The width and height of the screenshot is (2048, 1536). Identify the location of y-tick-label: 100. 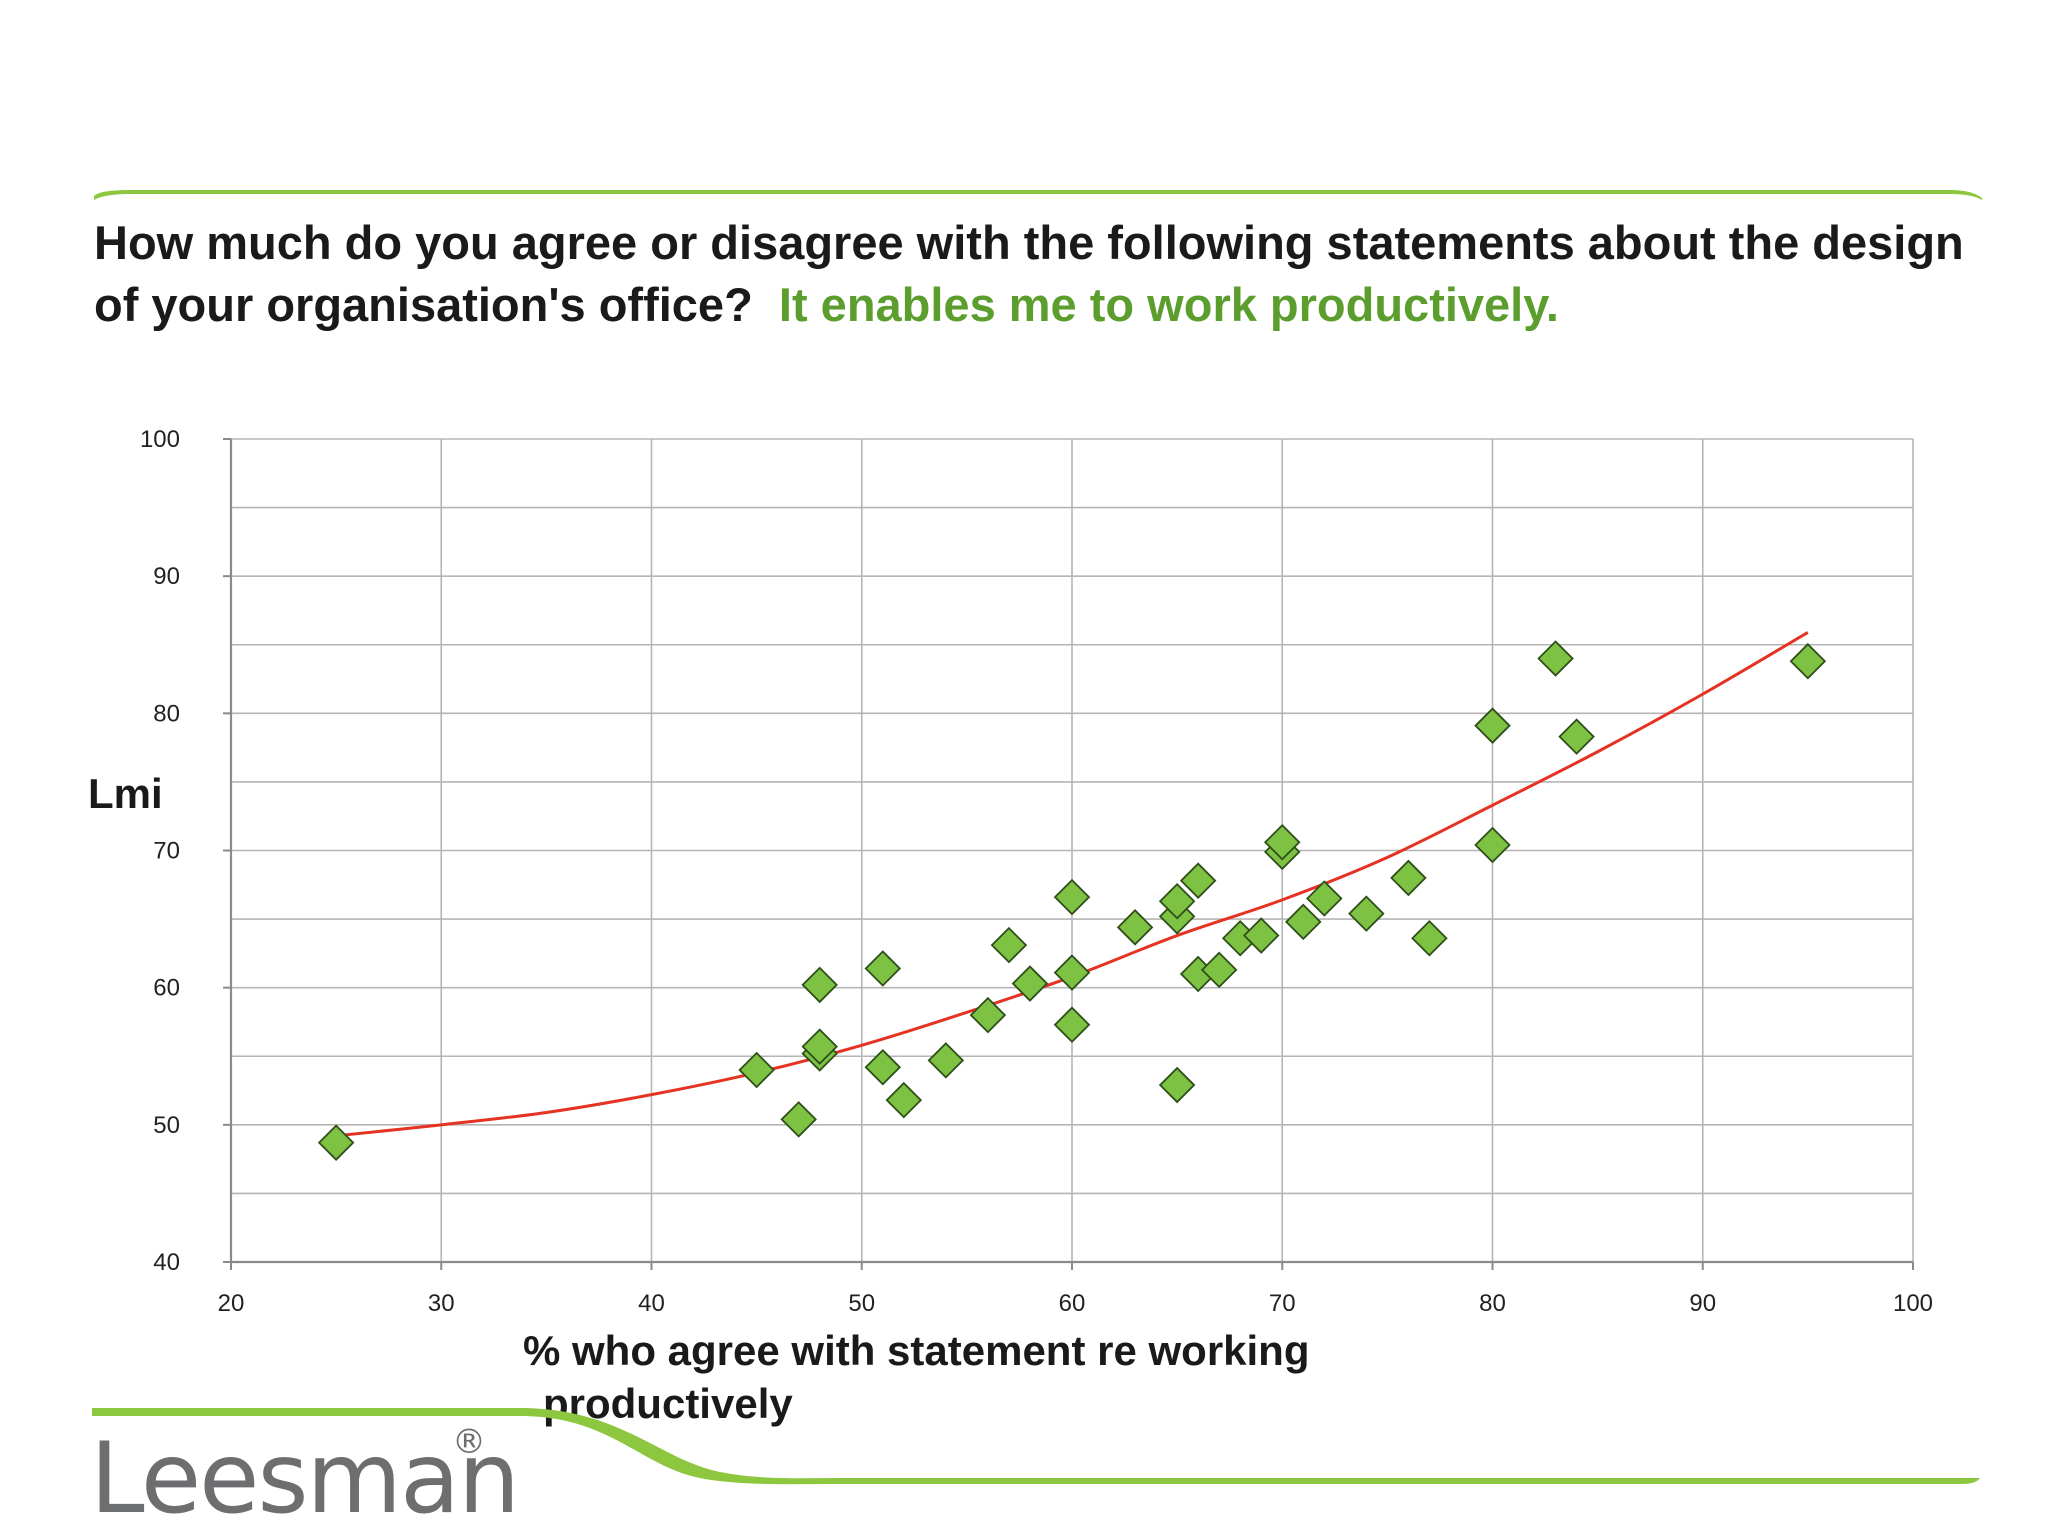
(160, 439).